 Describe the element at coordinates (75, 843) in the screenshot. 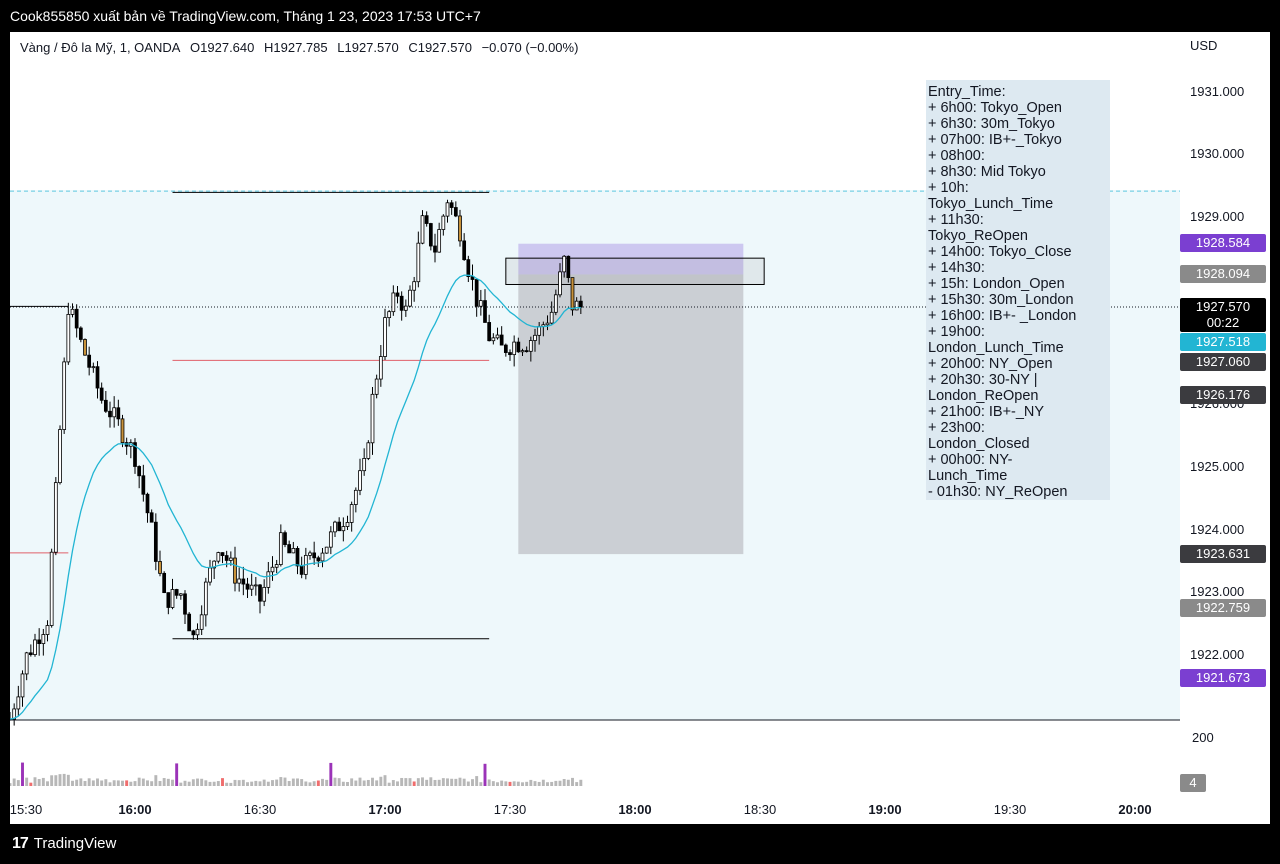

I see `footer-brand: TradingView` at that location.